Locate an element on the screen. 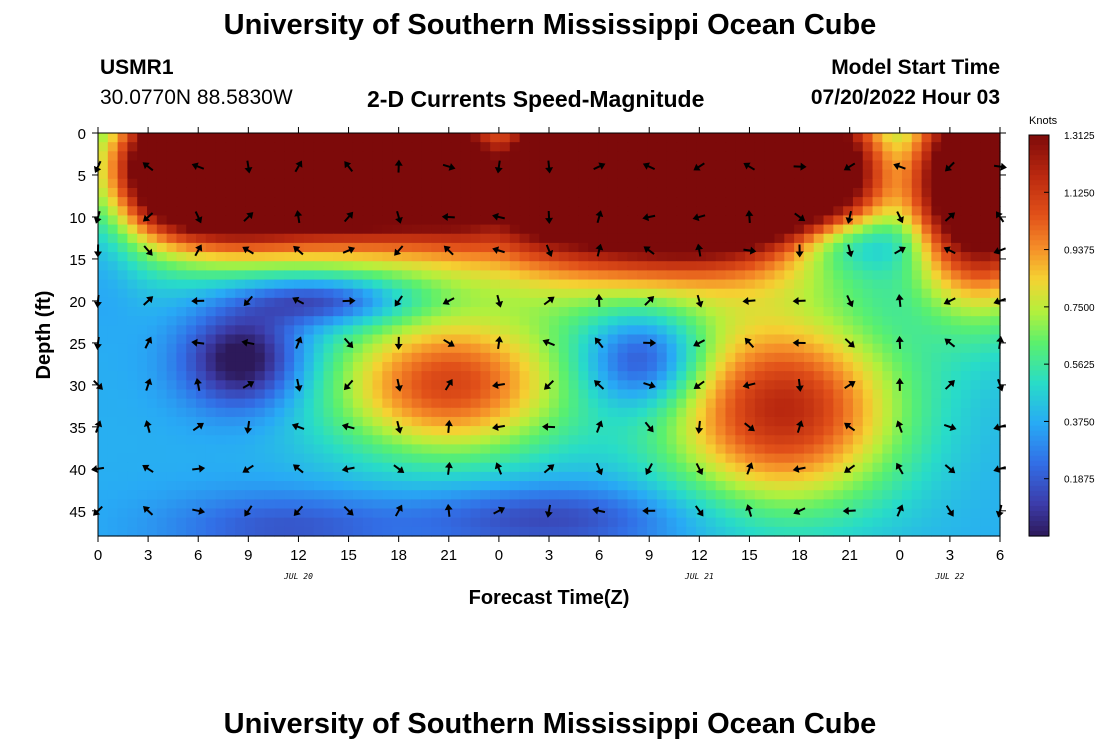 The height and width of the screenshot is (750, 1100). x-tick-label: 18 is located at coordinates (398, 555).